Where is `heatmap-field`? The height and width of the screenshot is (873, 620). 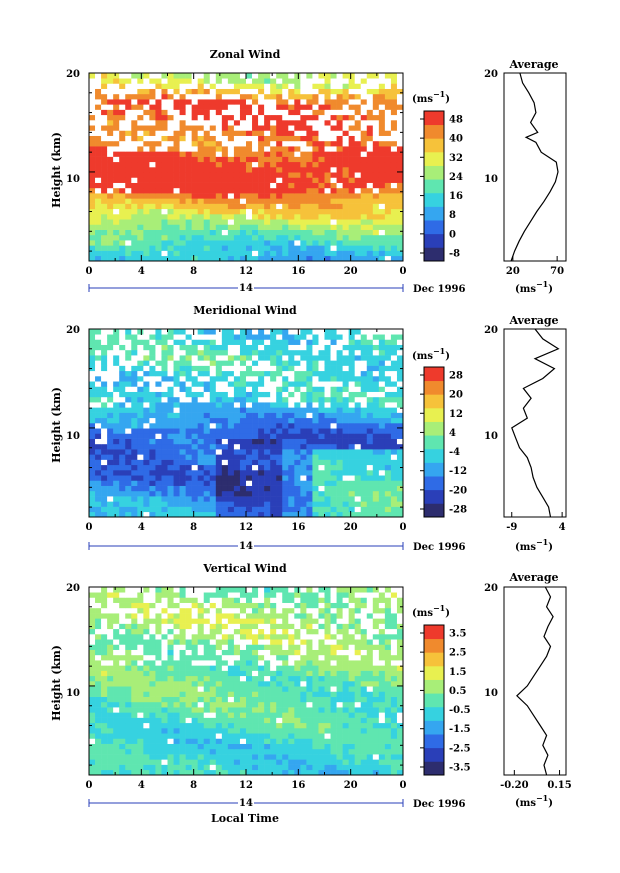 heatmap-field is located at coordinates (246, 167).